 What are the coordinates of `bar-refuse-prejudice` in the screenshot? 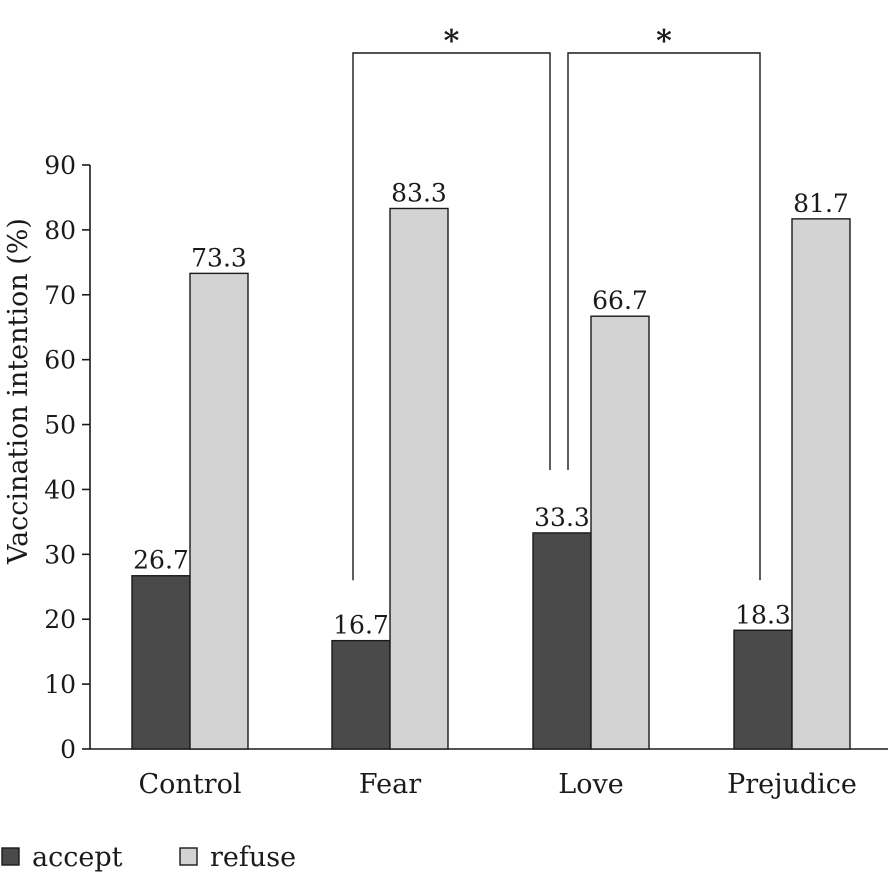 It's located at (821, 484).